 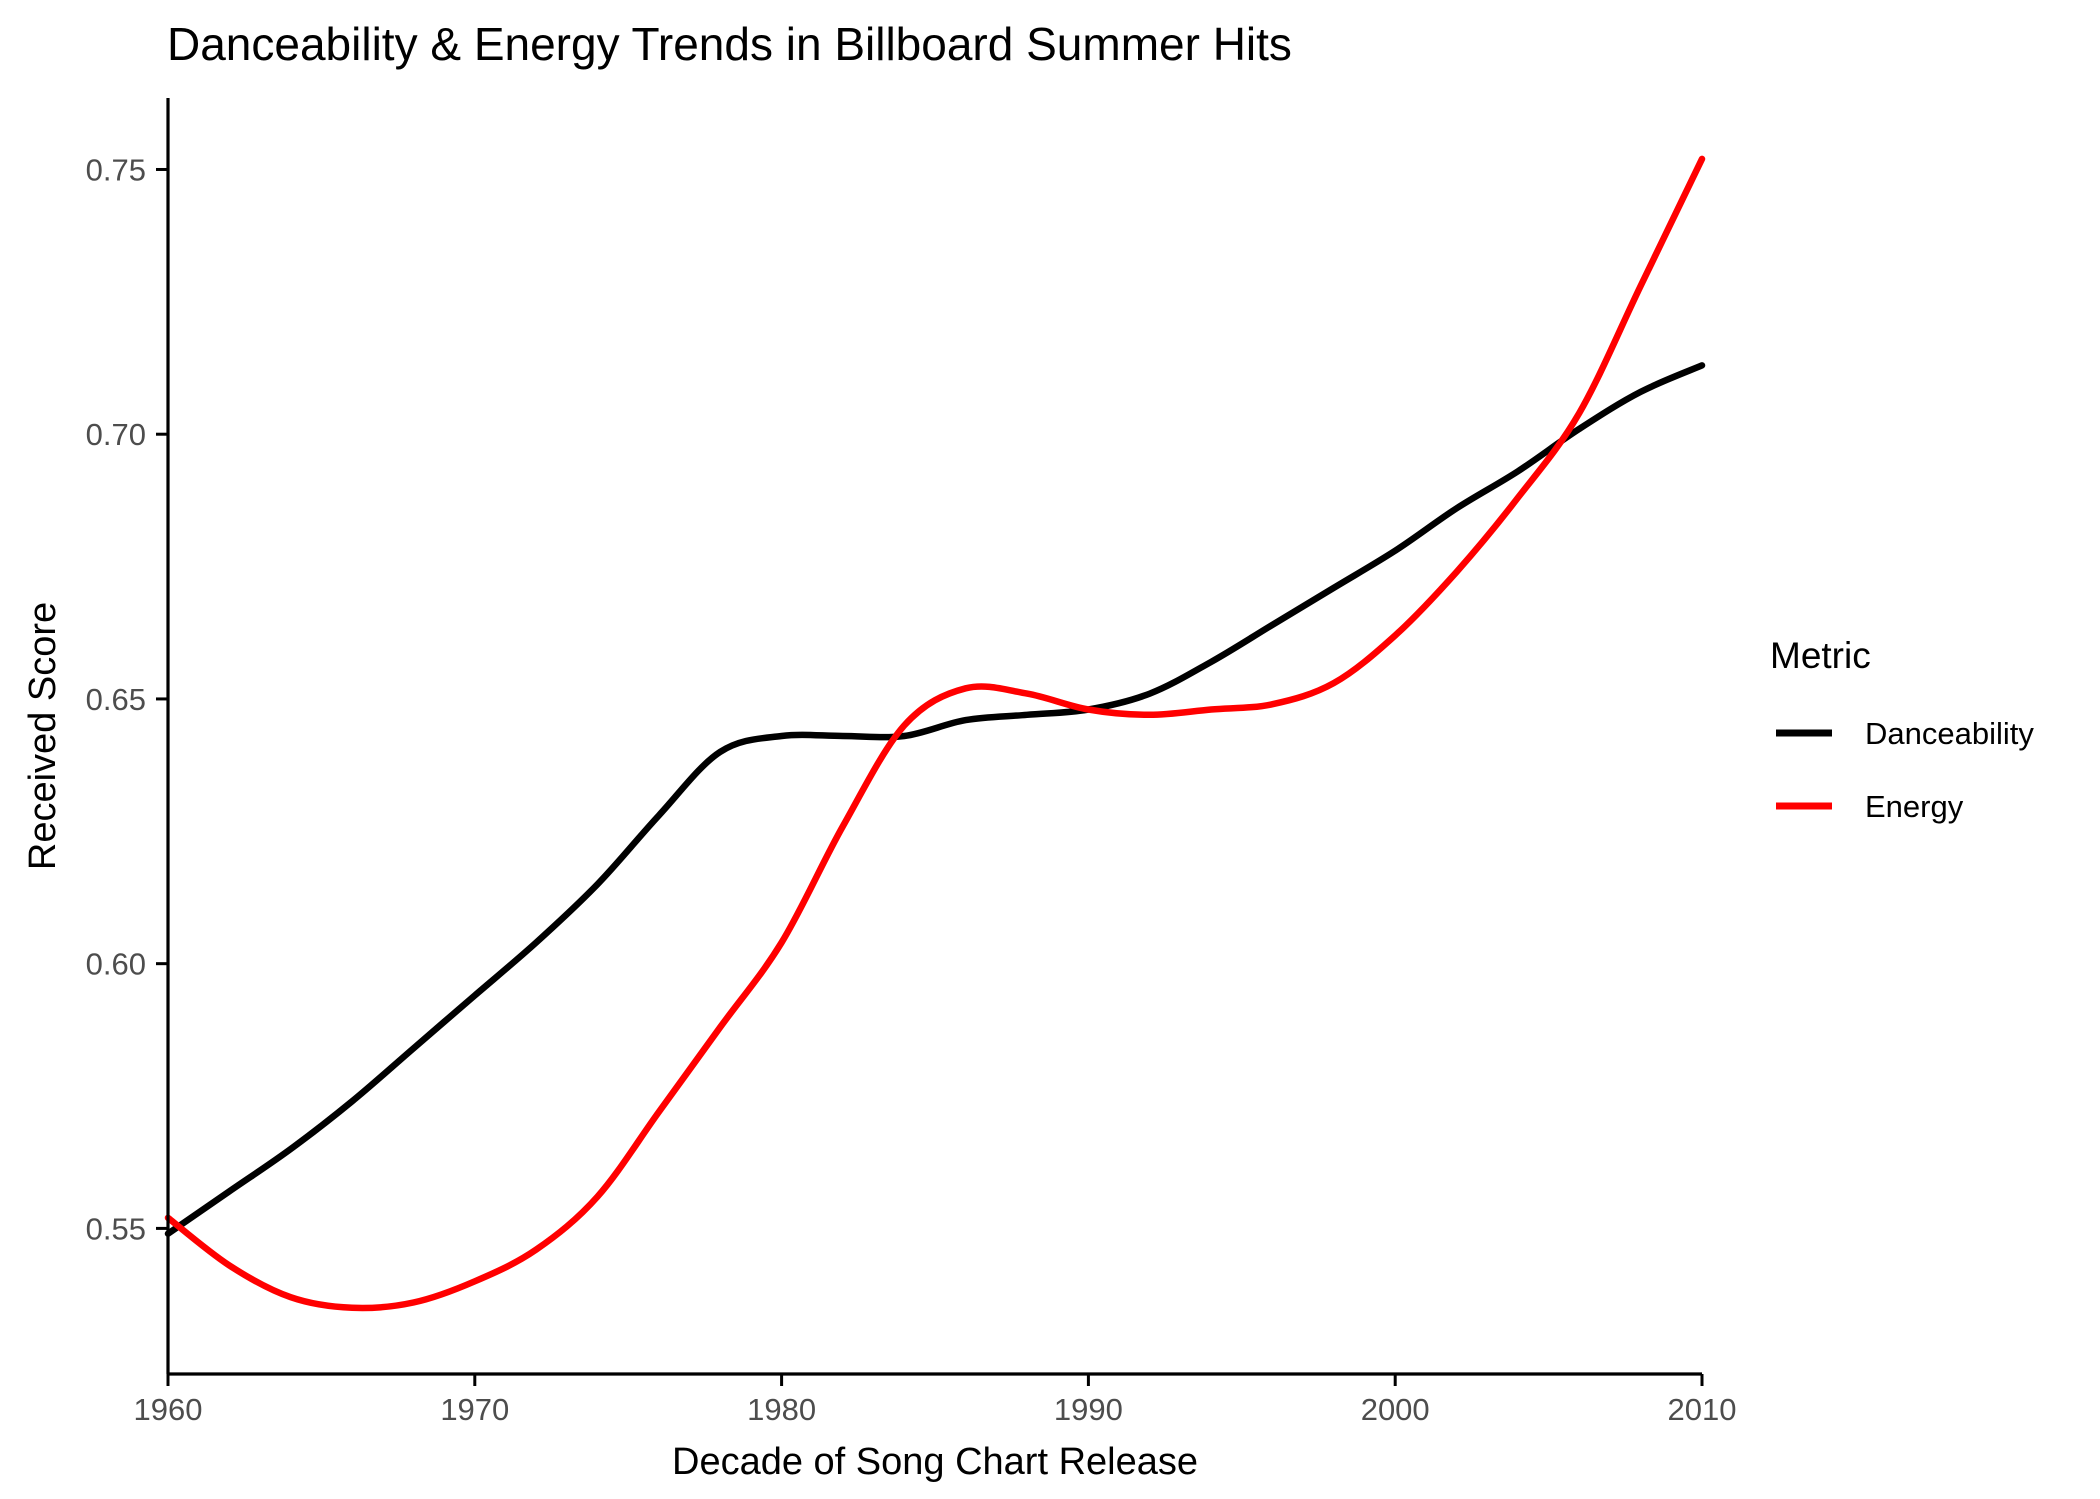 I want to click on legend-item-energy: Energy, so click(x=1870, y=806).